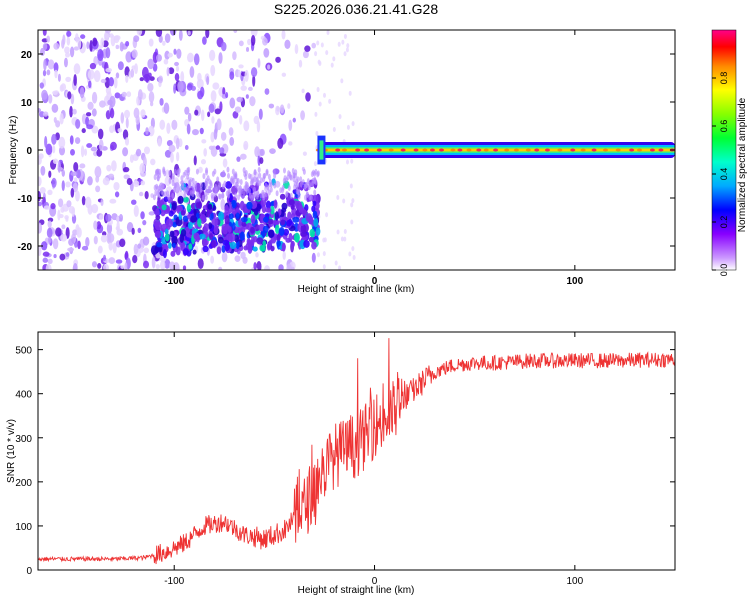 The image size is (750, 600). Describe the element at coordinates (724, 222) in the screenshot. I see `colorbar-tick-label: 0.2` at that location.